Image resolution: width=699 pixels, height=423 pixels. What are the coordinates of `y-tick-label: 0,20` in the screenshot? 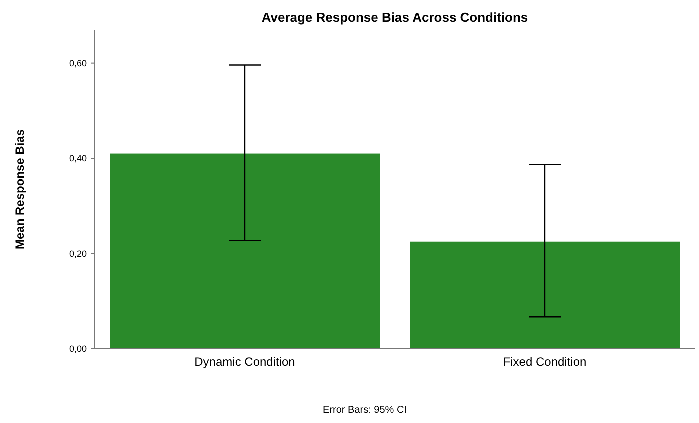 It's located at (78, 253).